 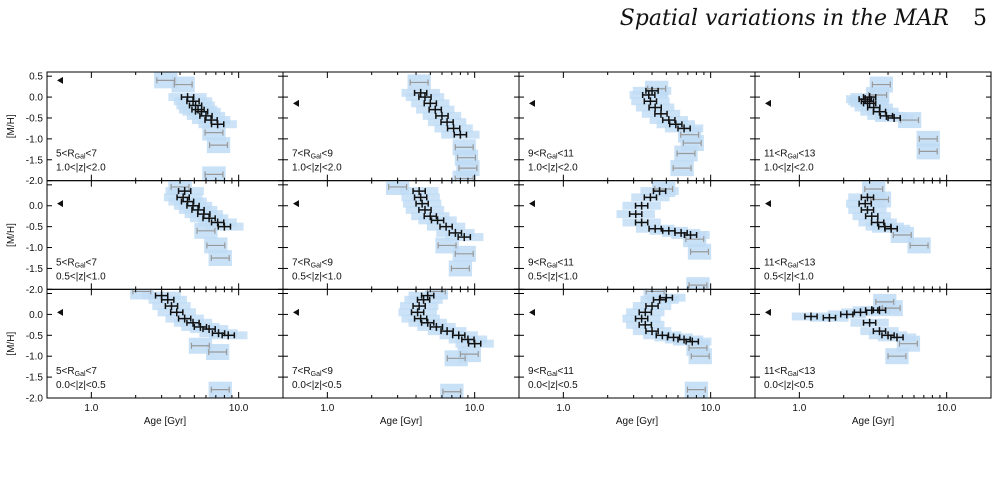 What do you see at coordinates (36, 77) in the screenshot?
I see `y-tick-label: 0.5` at bounding box center [36, 77].